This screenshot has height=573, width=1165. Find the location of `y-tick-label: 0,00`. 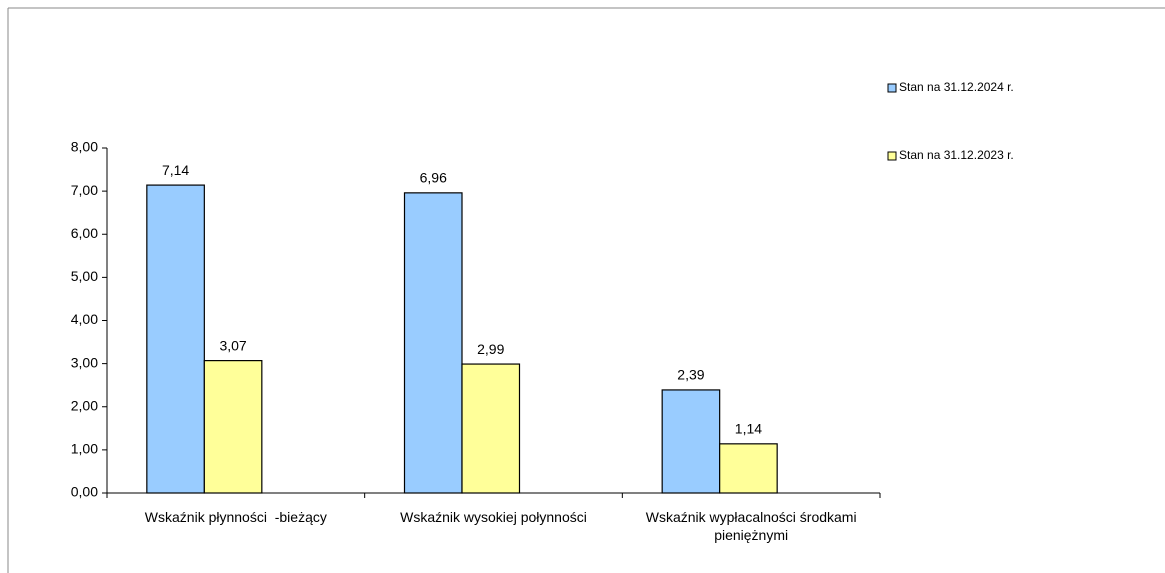

y-tick-label: 0,00 is located at coordinates (84, 492).